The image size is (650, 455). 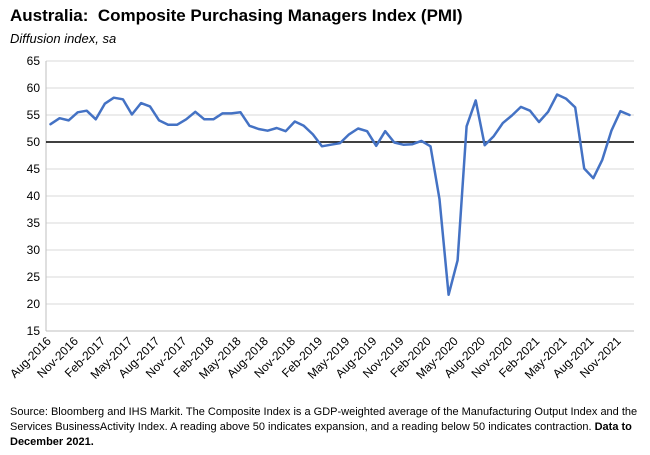 I want to click on y-tick-label: 55, so click(x=34, y=115).